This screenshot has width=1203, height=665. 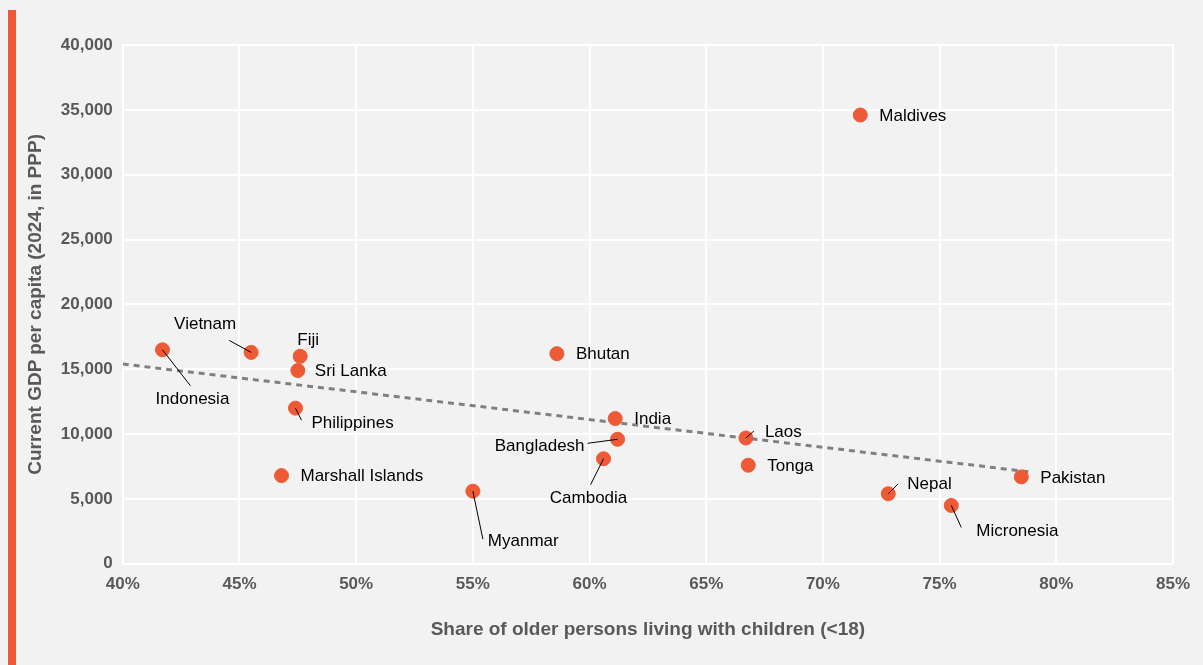 What do you see at coordinates (86, 368) in the screenshot?
I see `y-tick-label: 15,000` at bounding box center [86, 368].